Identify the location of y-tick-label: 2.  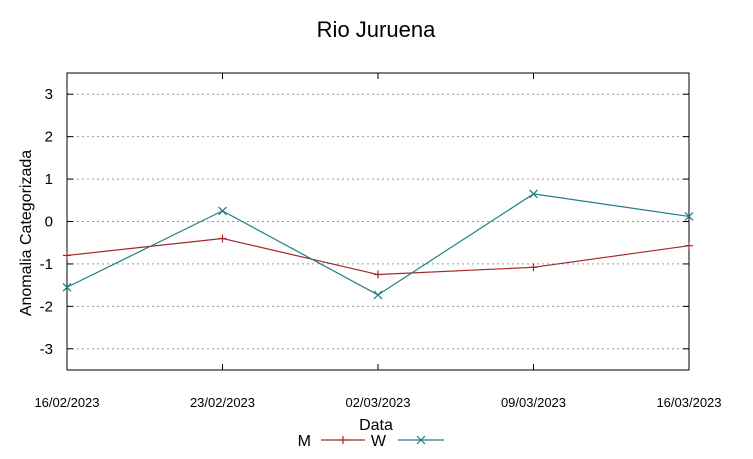
(49, 137).